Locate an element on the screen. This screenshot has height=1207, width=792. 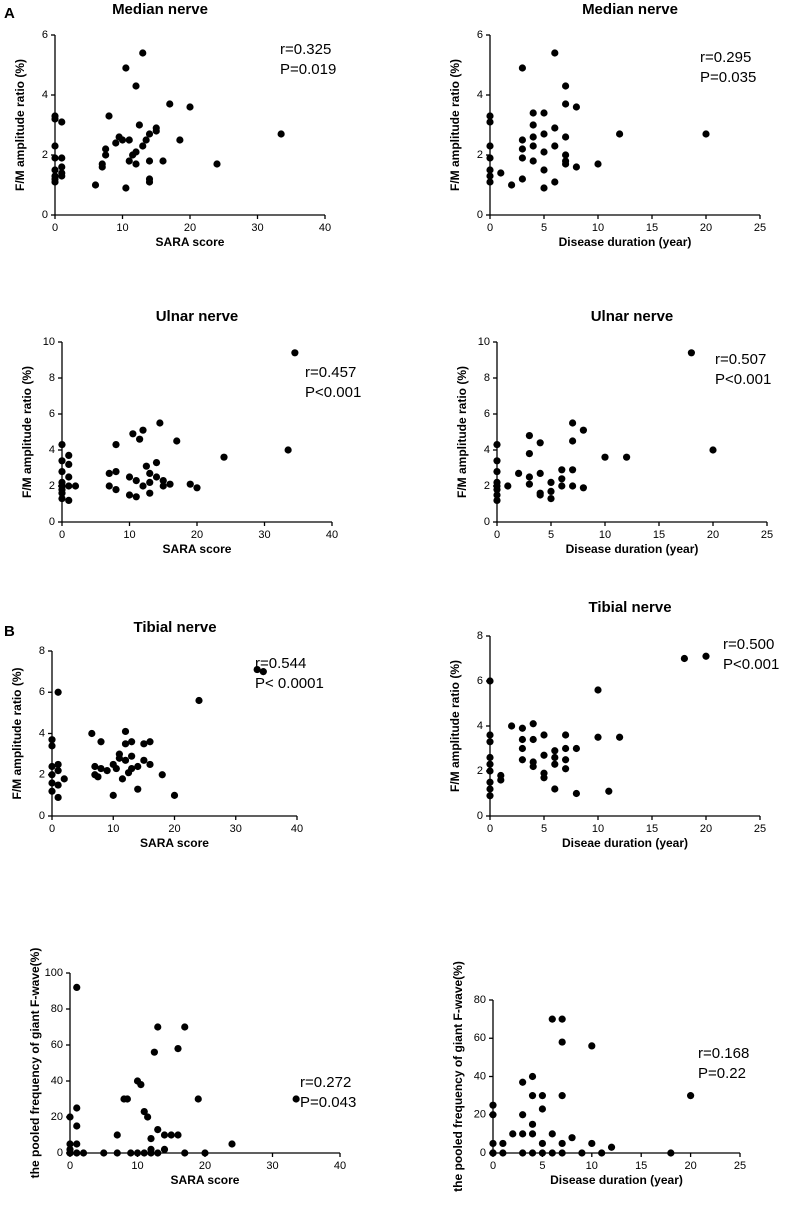
annotation: r=0.544 is located at coordinates (280, 663).